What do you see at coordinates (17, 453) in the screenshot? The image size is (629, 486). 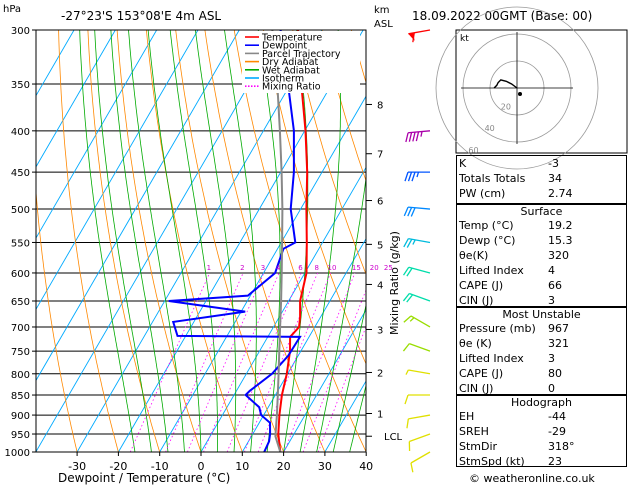 I see `pressure-tick-label: 1000` at bounding box center [17, 453].